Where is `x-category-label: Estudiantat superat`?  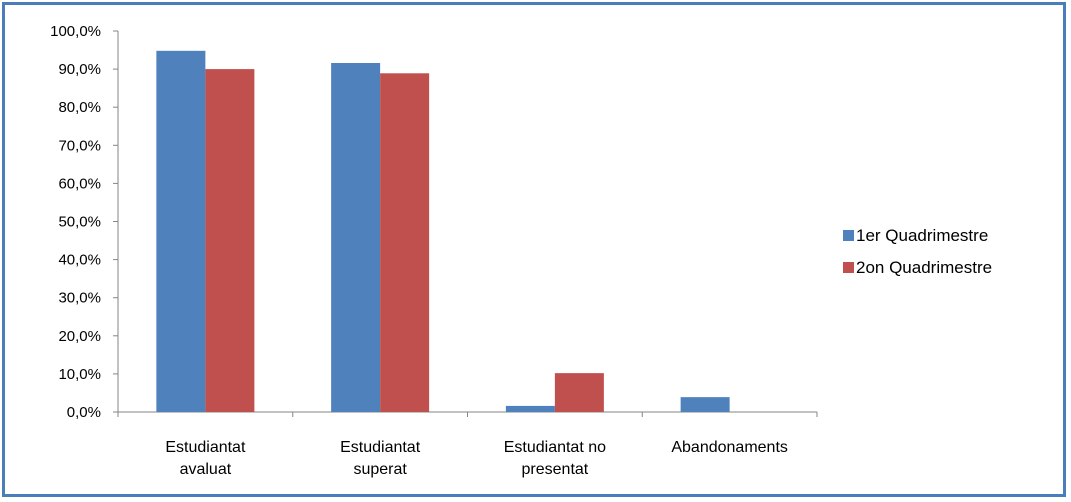 x-category-label: Estudiantat superat is located at coordinates (380, 458).